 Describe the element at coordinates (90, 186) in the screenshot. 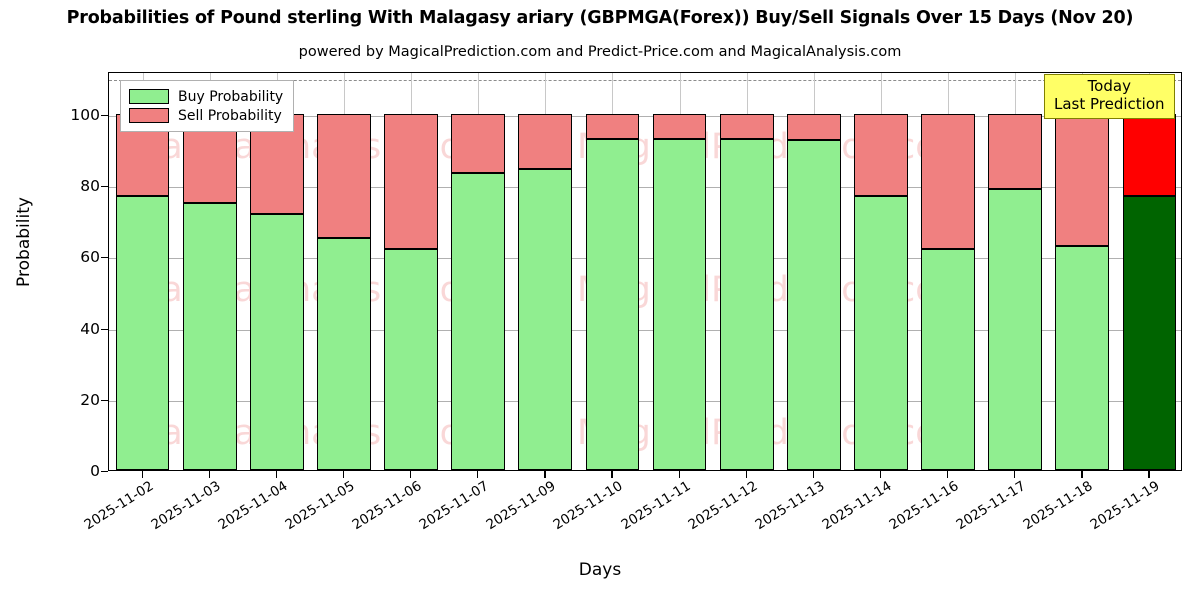

I see `y-tick-label: 80` at that location.